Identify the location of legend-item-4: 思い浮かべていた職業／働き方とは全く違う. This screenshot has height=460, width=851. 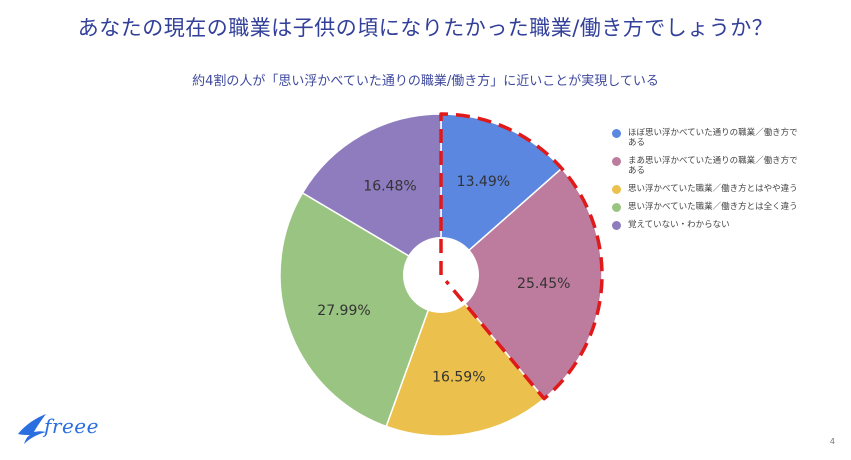
(724, 207).